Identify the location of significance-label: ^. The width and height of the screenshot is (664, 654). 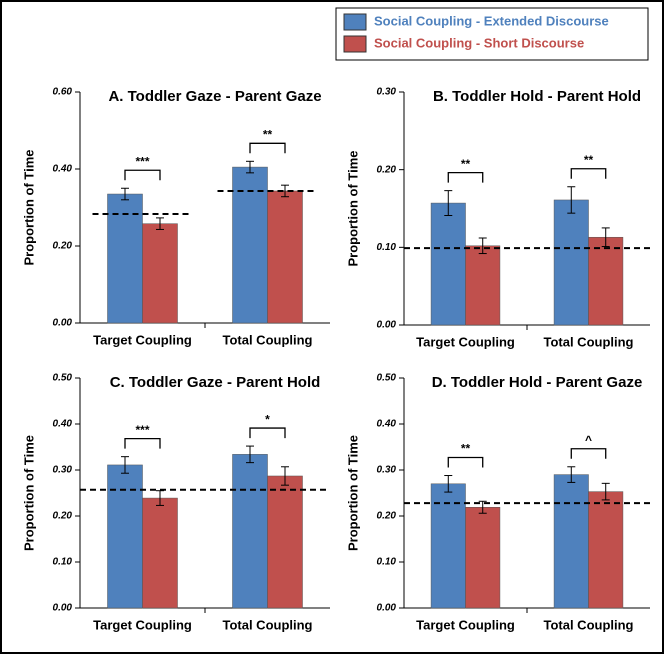
(588, 440).